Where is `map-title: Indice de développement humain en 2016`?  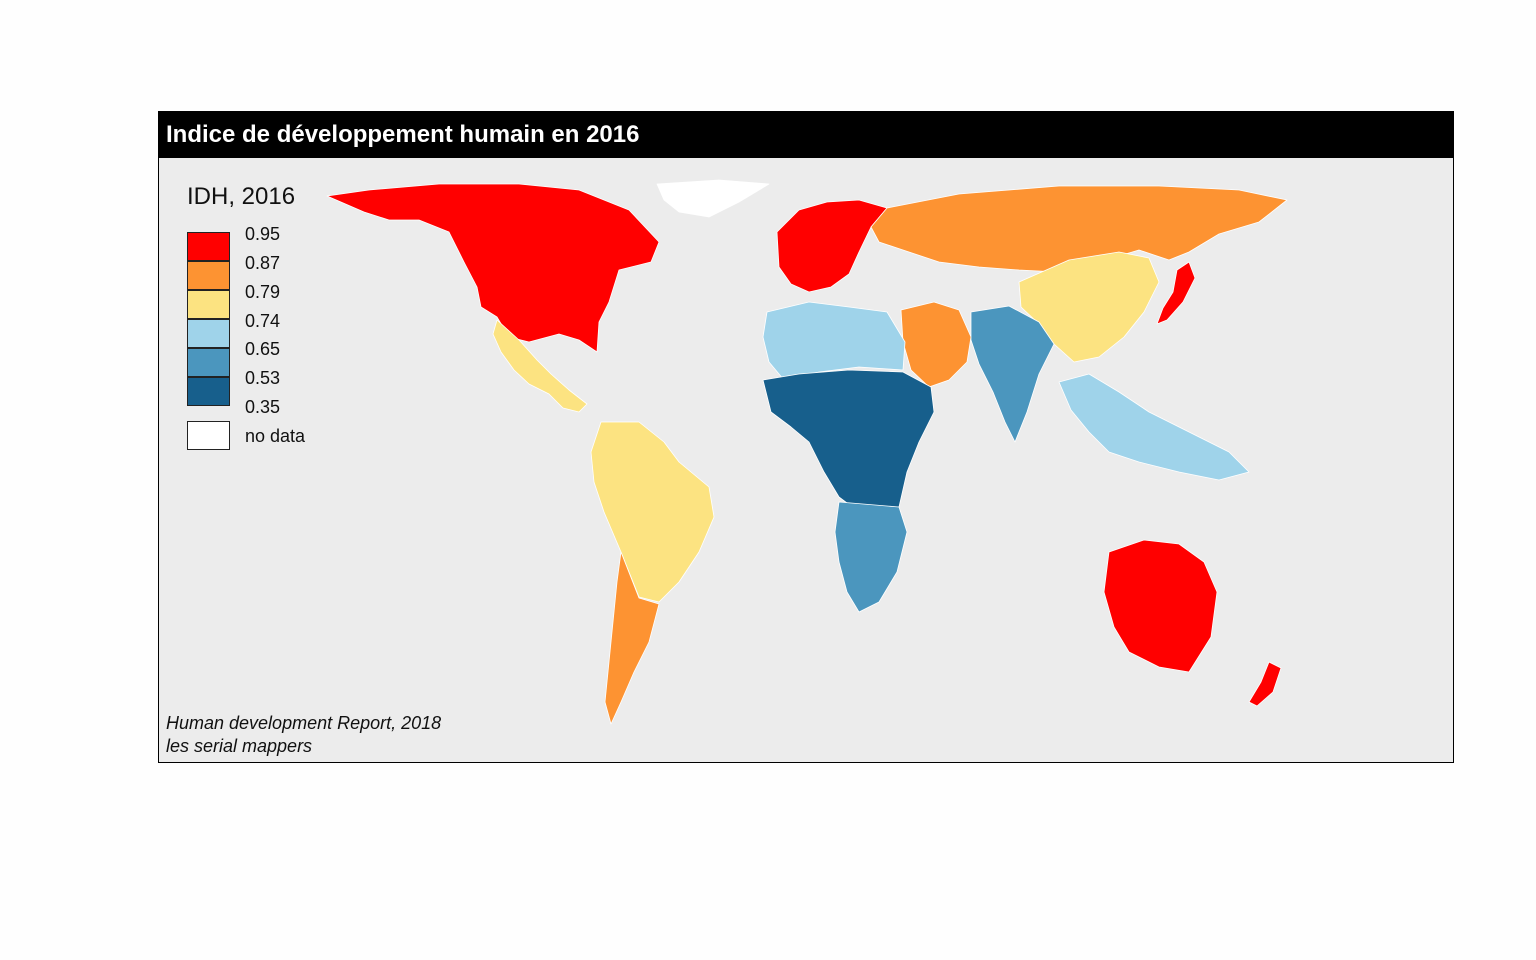 map-title: Indice de développement humain en 2016 is located at coordinates (806, 135).